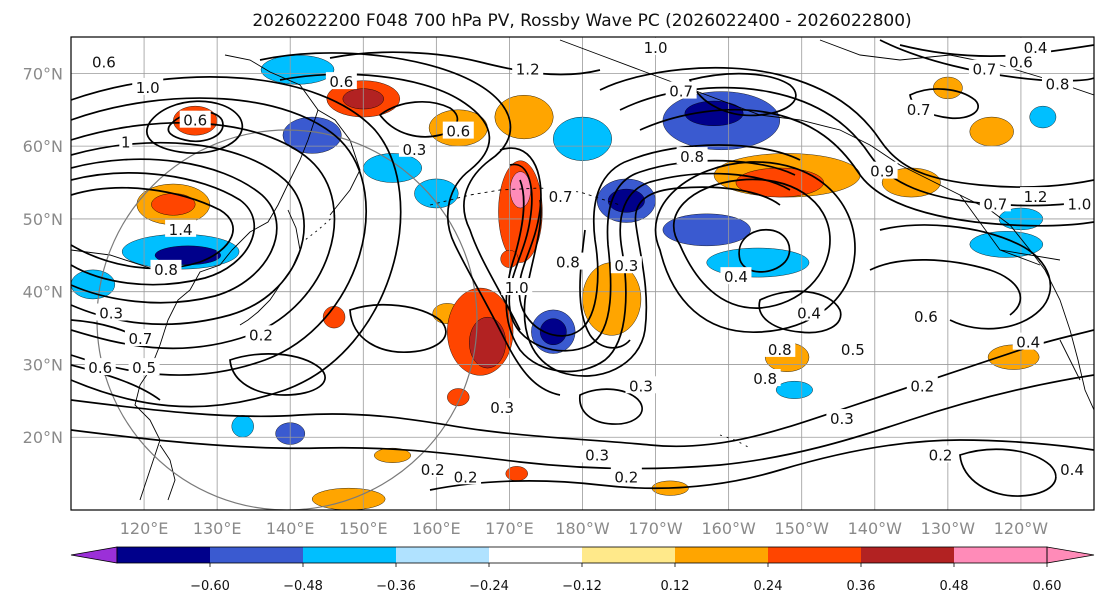  What do you see at coordinates (363, 528) in the screenshot?
I see `longitude-tick-label: 150°E` at bounding box center [363, 528].